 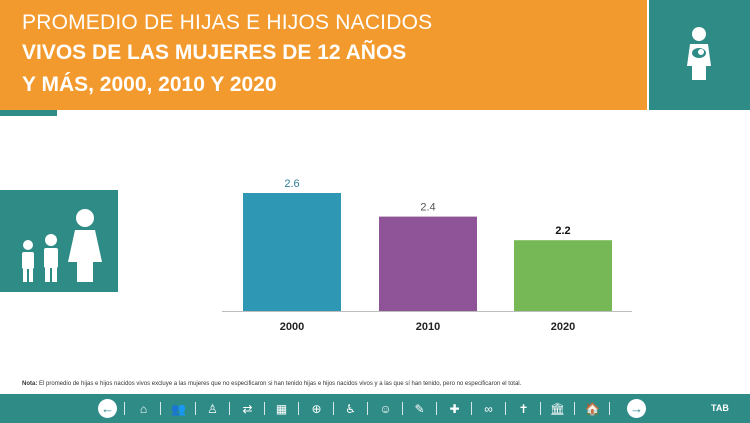 What do you see at coordinates (562, 231) in the screenshot?
I see `data-label-2020: 2.2` at bounding box center [562, 231].